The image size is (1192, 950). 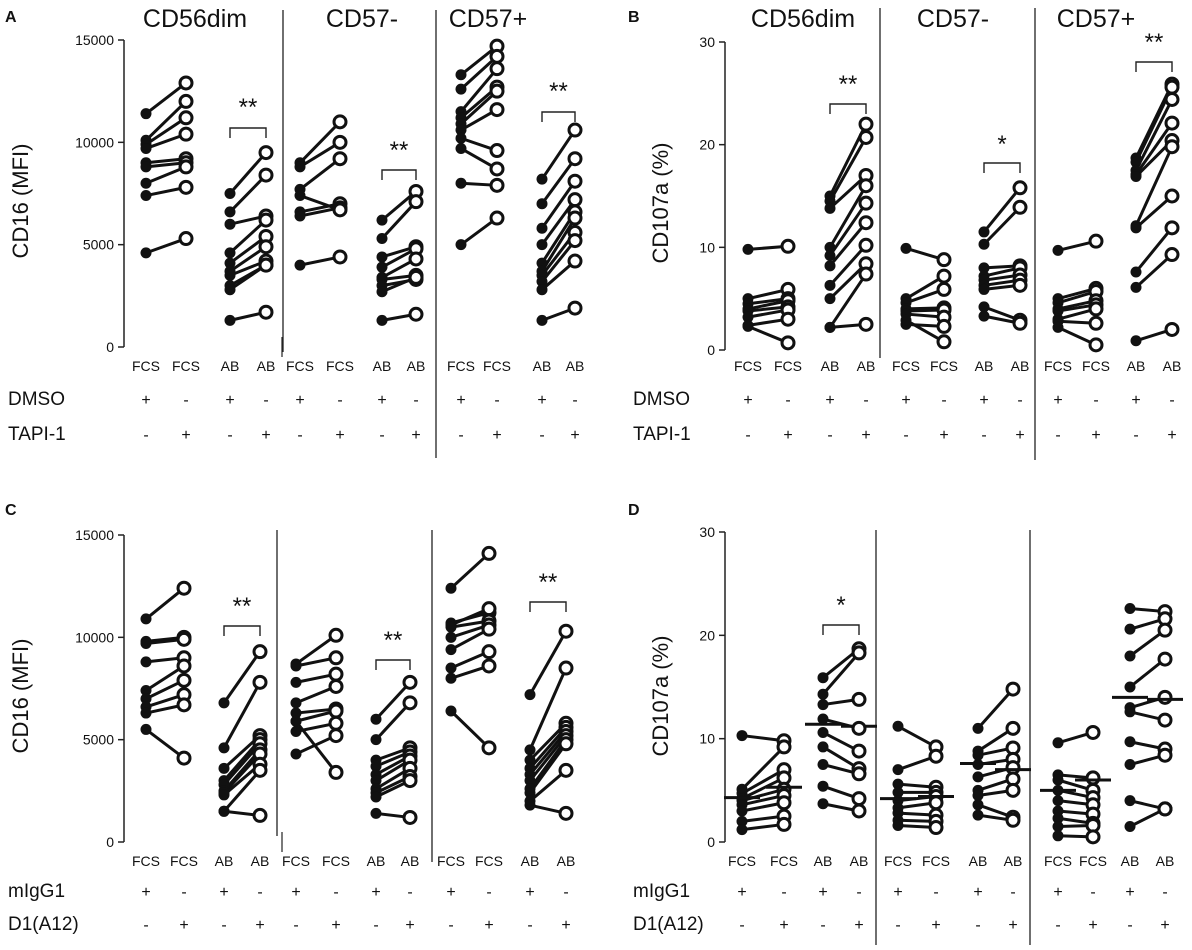 I want to click on panel-a-y-tick-label: 15000, so click(x=94, y=40).